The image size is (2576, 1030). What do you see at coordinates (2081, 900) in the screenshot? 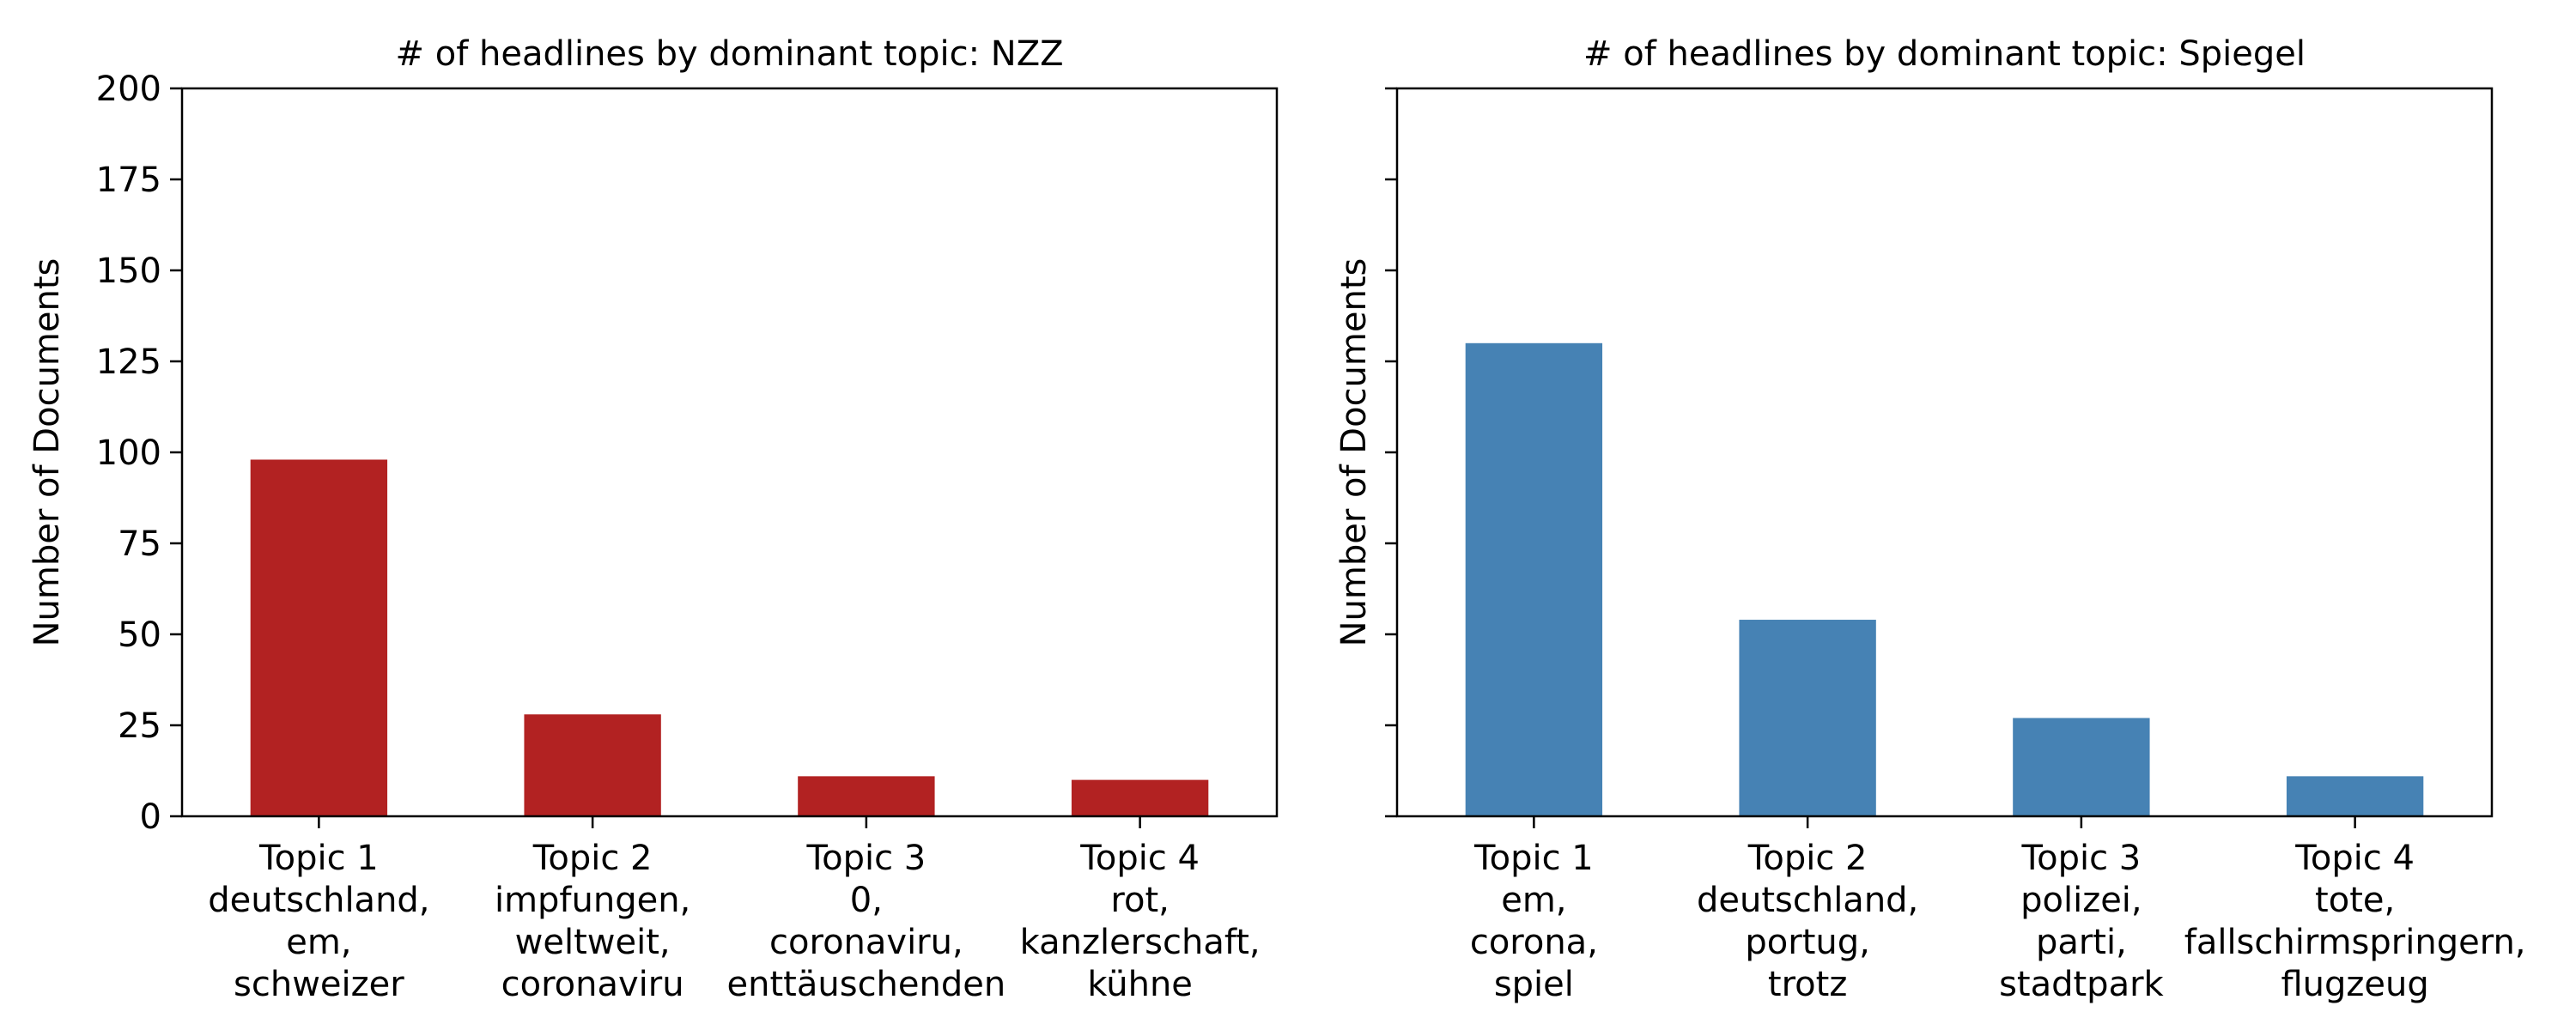
I see `x-tick-label-line: polizei,` at bounding box center [2081, 900].